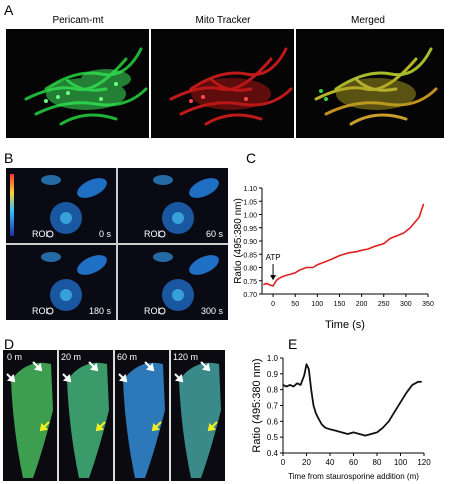  What do you see at coordinates (406, 304) in the screenshot?
I see `x-tick-label: 300` at bounding box center [406, 304].